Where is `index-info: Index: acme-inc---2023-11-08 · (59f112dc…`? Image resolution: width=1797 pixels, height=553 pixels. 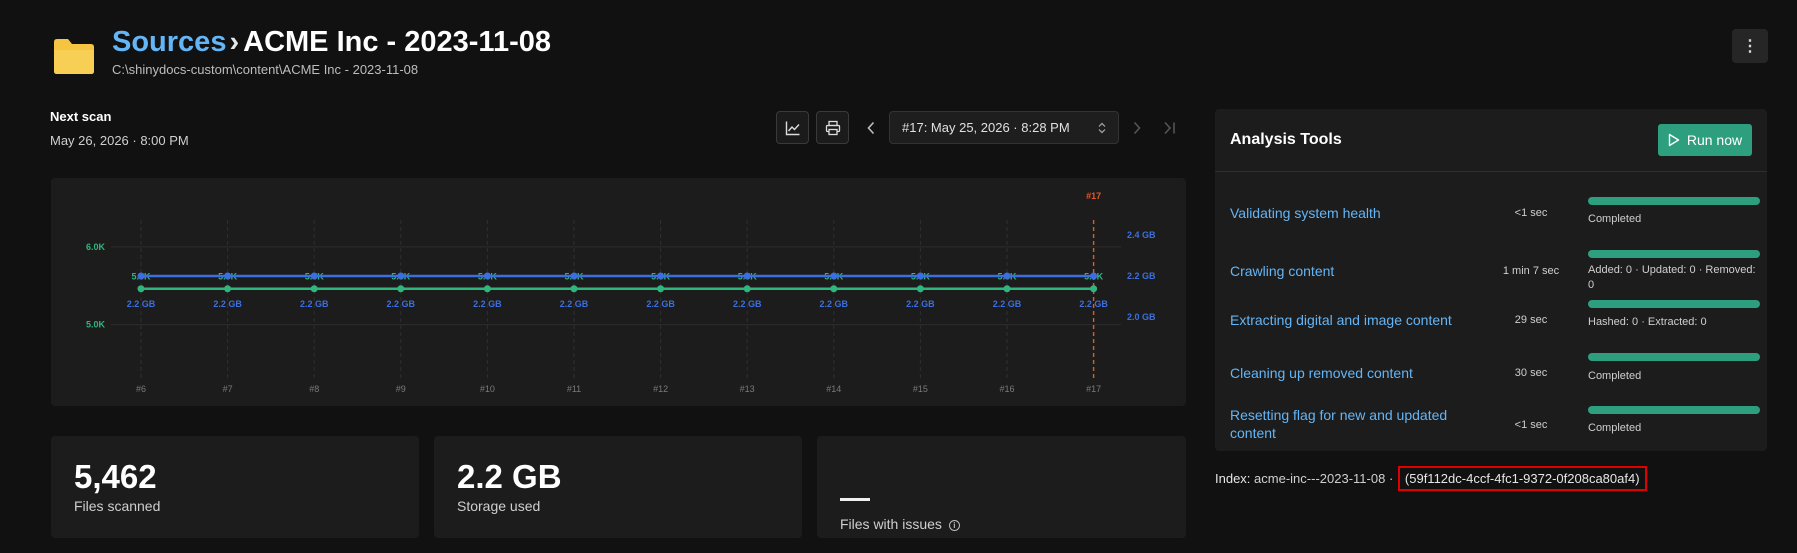
index-info: Index: acme-inc---2023-11-08 · (59f112dc… is located at coordinates (1431, 478).